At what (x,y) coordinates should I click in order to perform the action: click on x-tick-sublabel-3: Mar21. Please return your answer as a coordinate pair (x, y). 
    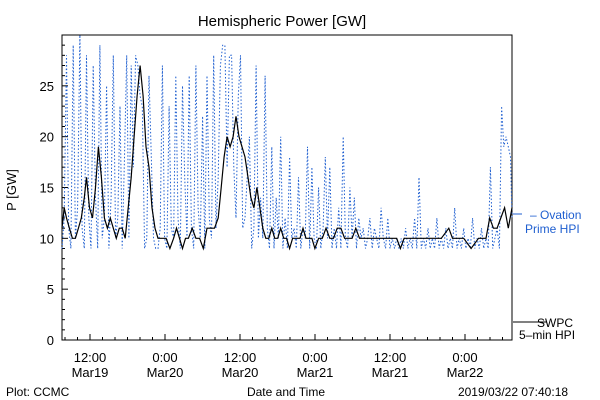
    Looking at the image, I should click on (315, 372).